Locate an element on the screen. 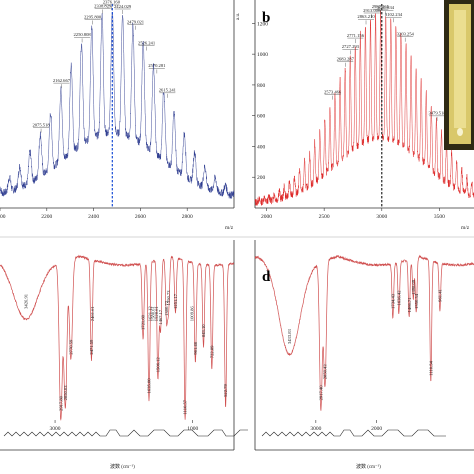  peak-label: 2376.160 is located at coordinates (112, 2).